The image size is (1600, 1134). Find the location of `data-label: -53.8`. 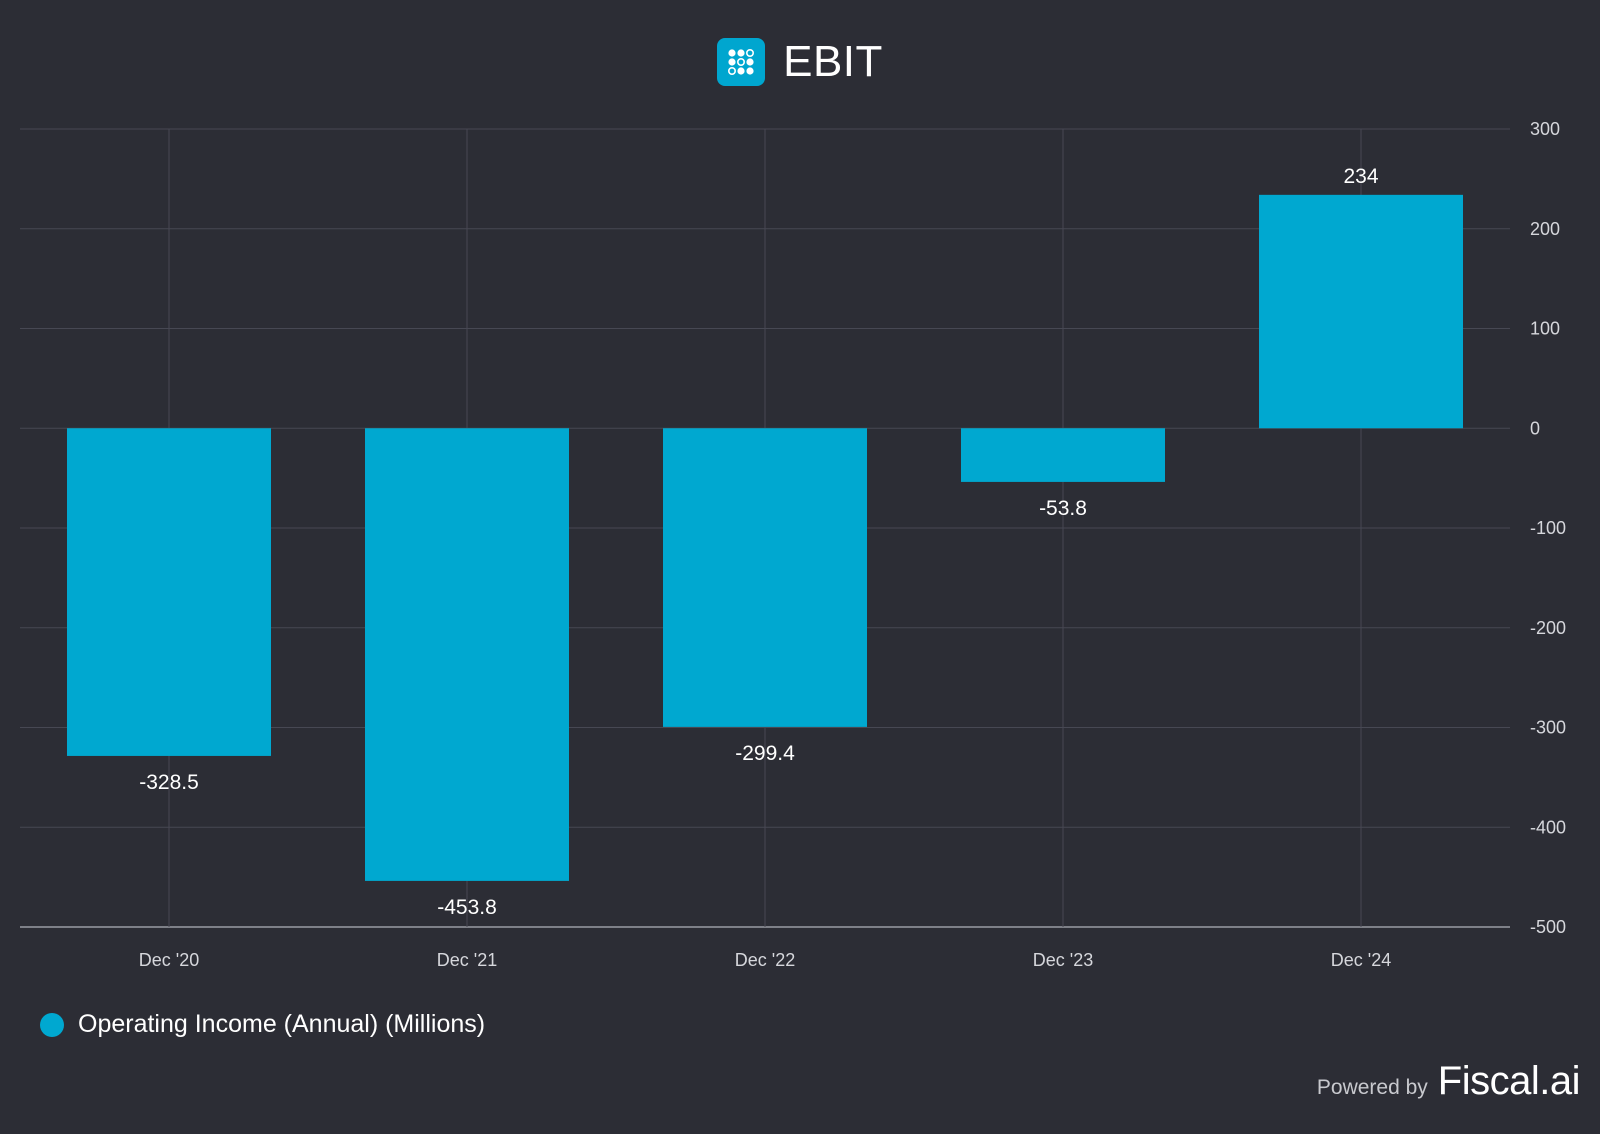

data-label: -53.8 is located at coordinates (1063, 508).